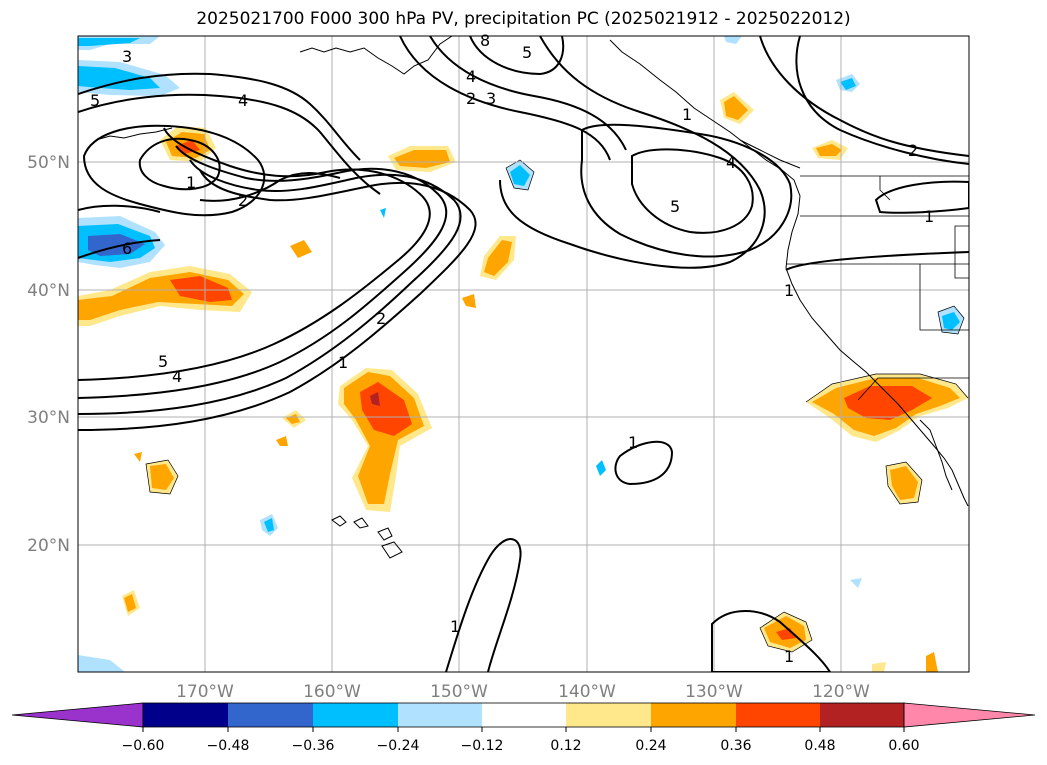 The width and height of the screenshot is (1047, 765). What do you see at coordinates (205, 692) in the screenshot?
I see `lon-label: 170°W` at bounding box center [205, 692].